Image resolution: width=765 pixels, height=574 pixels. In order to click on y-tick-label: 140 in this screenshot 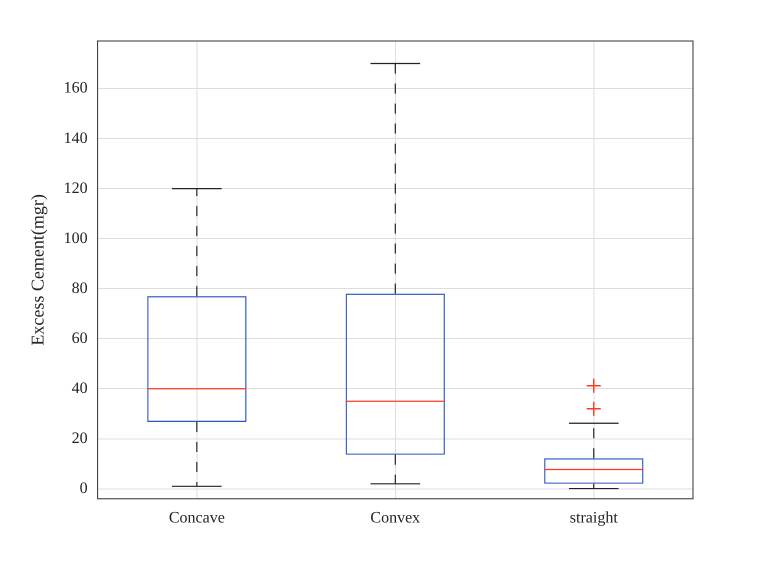, I will do `click(76, 138)`.